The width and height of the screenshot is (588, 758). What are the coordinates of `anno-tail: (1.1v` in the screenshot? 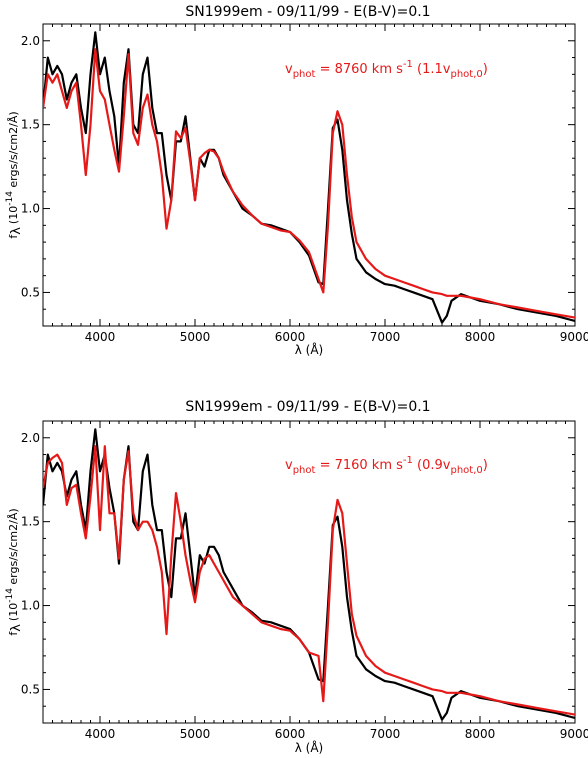 It's located at (432, 69).